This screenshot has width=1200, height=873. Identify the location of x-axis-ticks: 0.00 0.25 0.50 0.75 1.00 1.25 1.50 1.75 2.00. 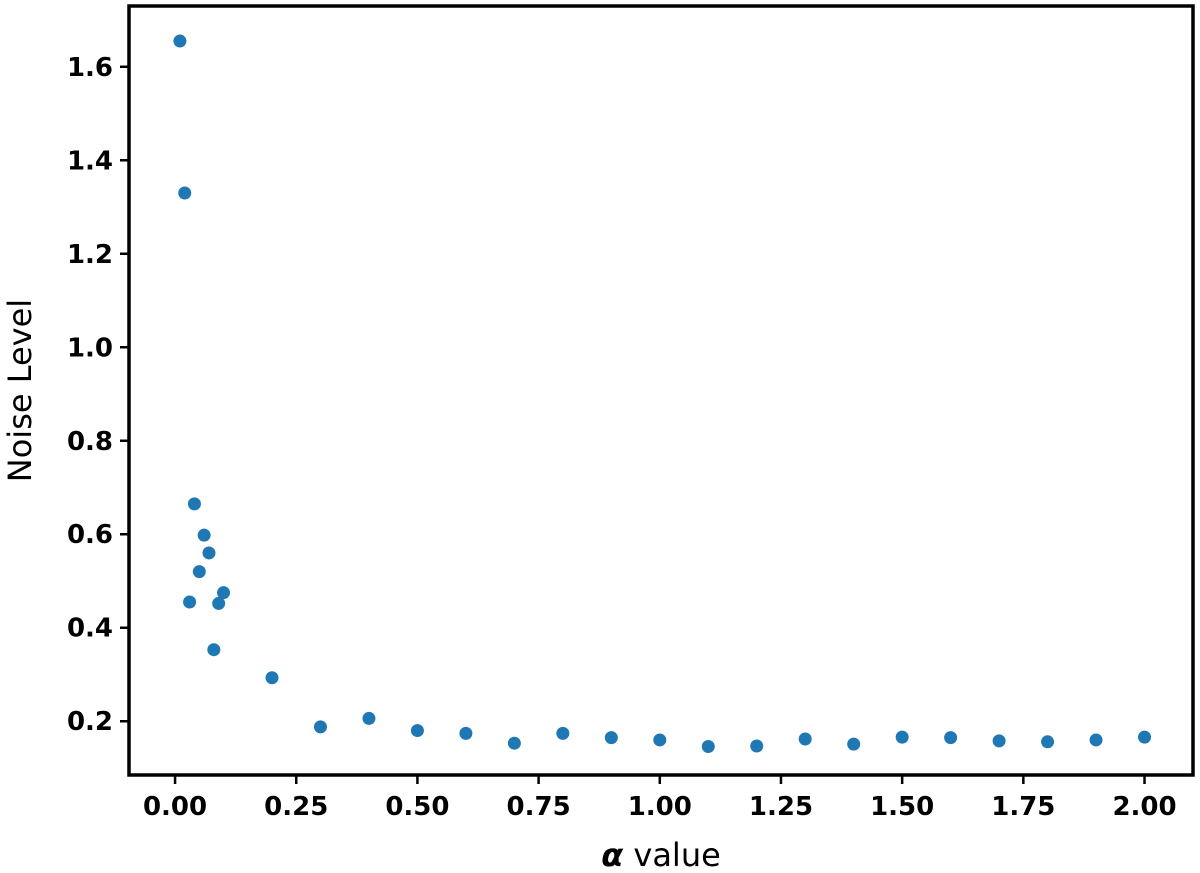
(660, 798).